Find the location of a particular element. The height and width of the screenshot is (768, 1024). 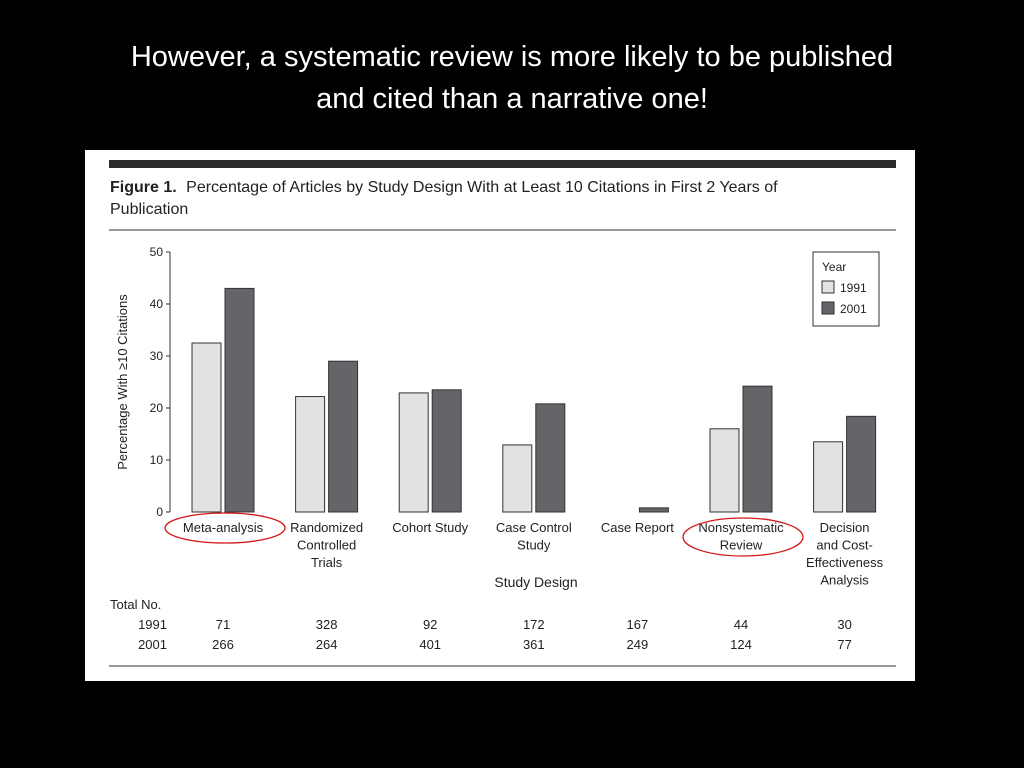

totals-cell: 124 is located at coordinates (741, 644).